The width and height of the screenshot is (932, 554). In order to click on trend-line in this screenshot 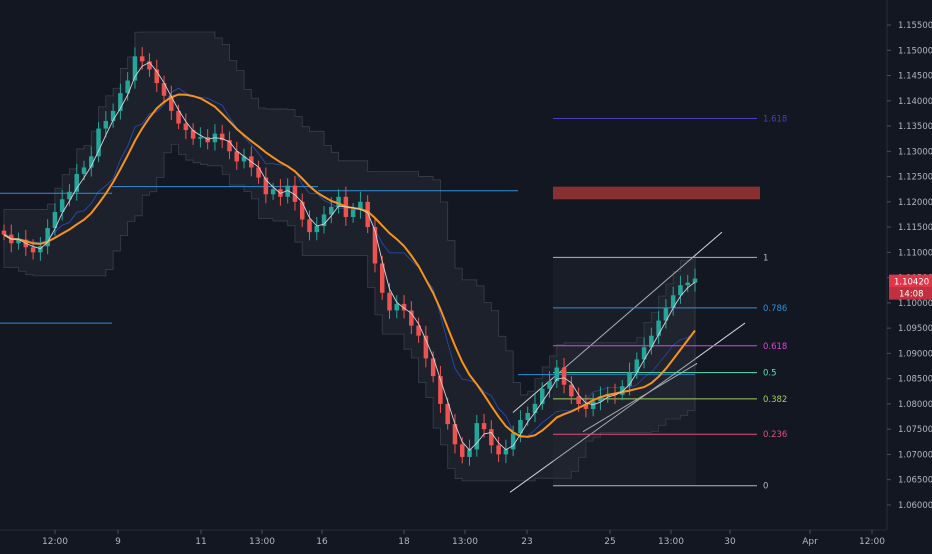, I will do `click(640, 398)`.